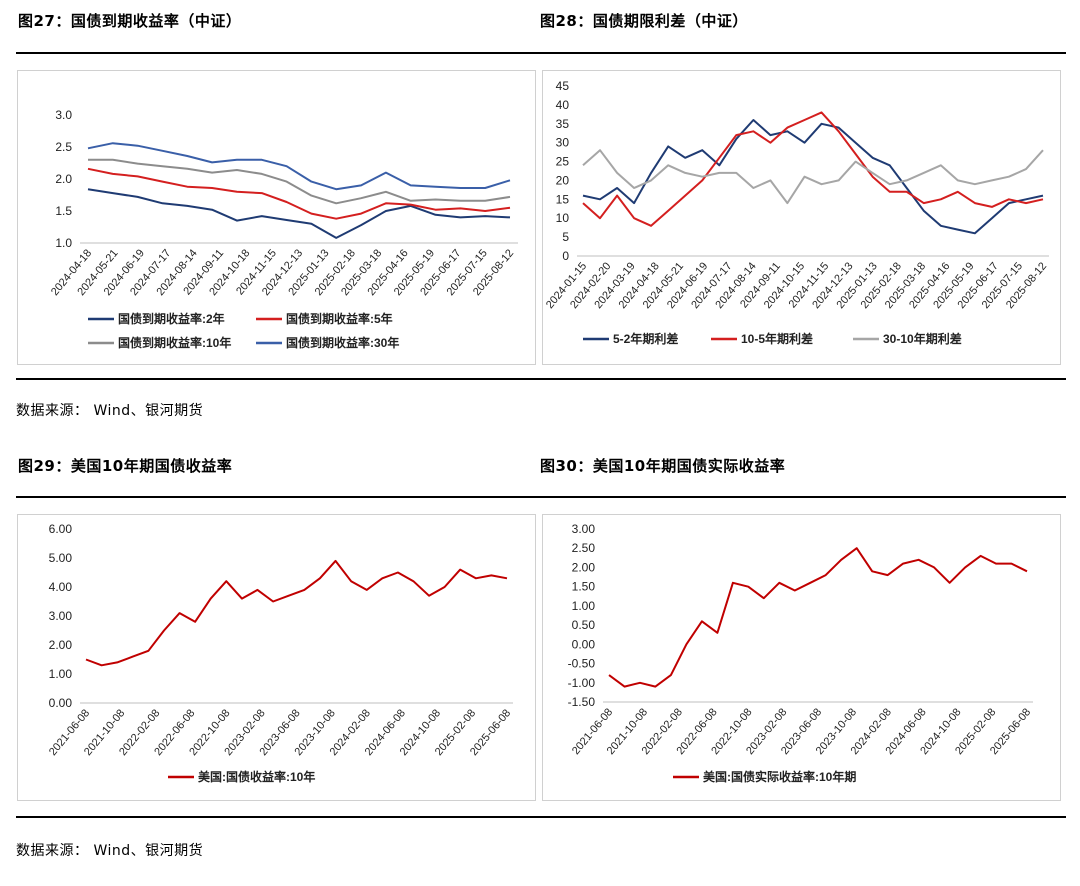  Describe the element at coordinates (644, 21) in the screenshot. I see `fig28-title: 图28：国债期限利差（中证）` at that location.